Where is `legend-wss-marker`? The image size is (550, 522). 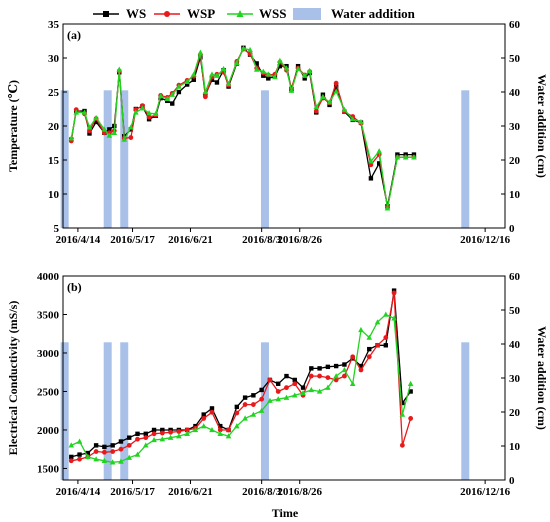 legend-wss-marker is located at coordinates (240, 13).